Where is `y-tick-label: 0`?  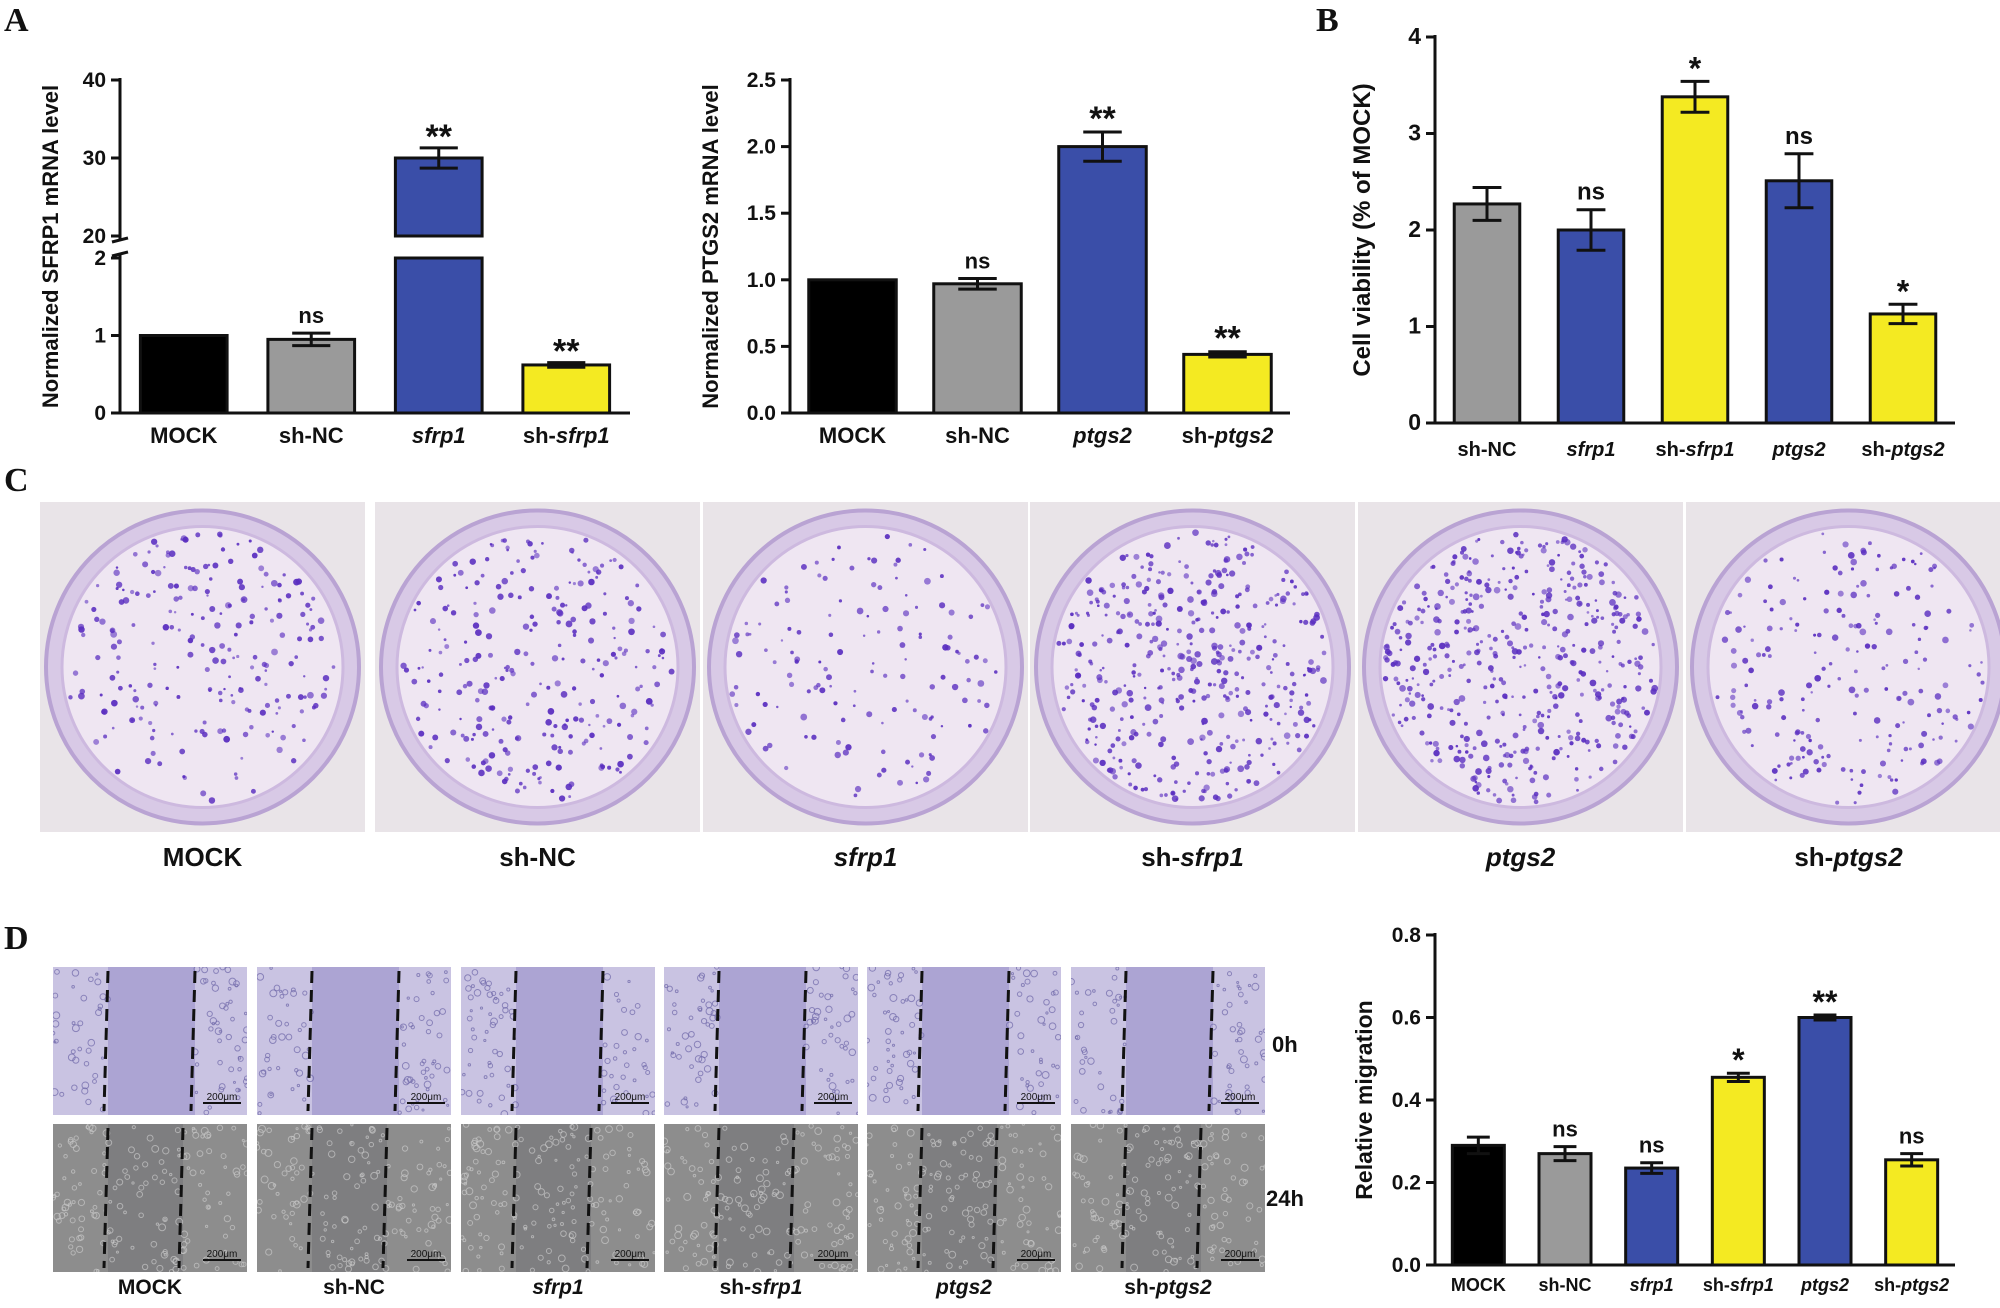 y-tick-label: 0 is located at coordinates (1414, 422).